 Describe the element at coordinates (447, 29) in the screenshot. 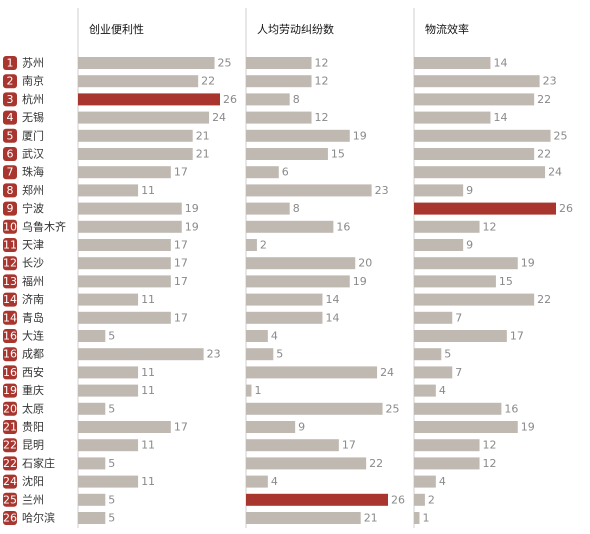

I see `column-header: 物流效率` at that location.